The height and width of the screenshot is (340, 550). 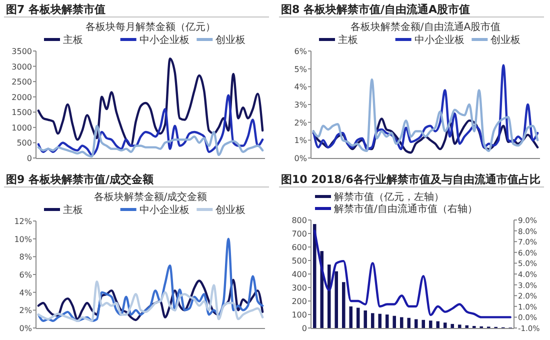 What do you see at coordinates (299, 288) in the screenshot?
I see `y-tick-label: 300` at bounding box center [299, 288].